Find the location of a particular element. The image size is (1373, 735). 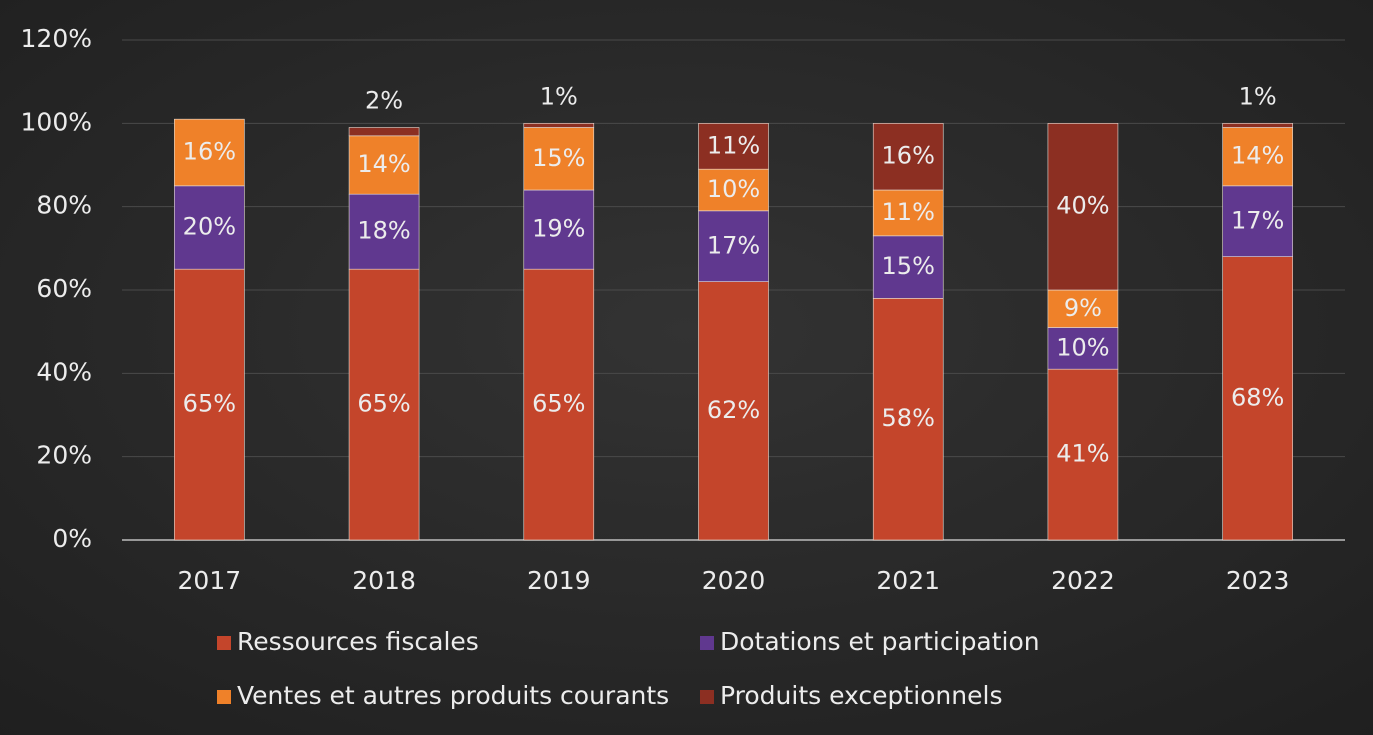

legend-label: Ventes et autres produits courants is located at coordinates (453, 695).